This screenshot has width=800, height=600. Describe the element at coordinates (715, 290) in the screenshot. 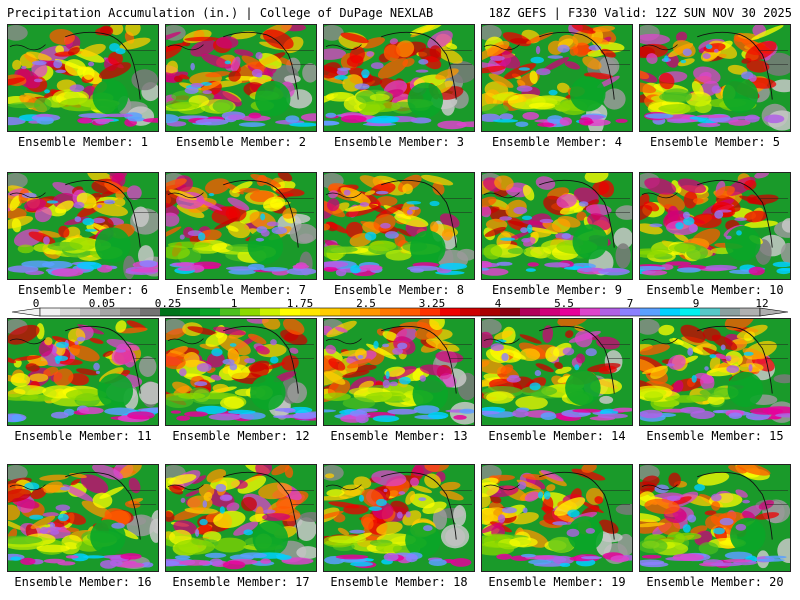

I see `ensemble-member-label: Ensemble Member: 10` at that location.